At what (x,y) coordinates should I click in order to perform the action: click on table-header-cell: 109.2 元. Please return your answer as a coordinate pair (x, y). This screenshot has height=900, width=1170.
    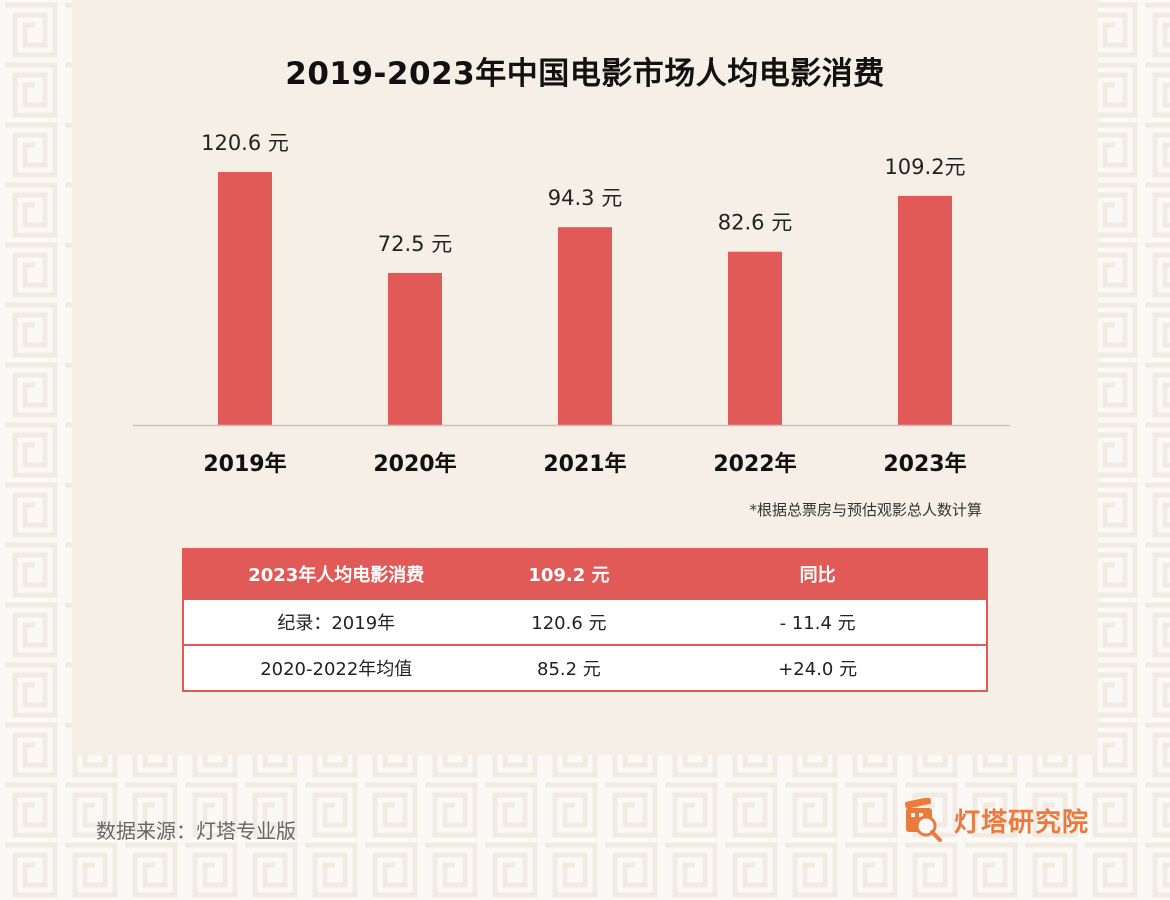
    Looking at the image, I should click on (569, 574).